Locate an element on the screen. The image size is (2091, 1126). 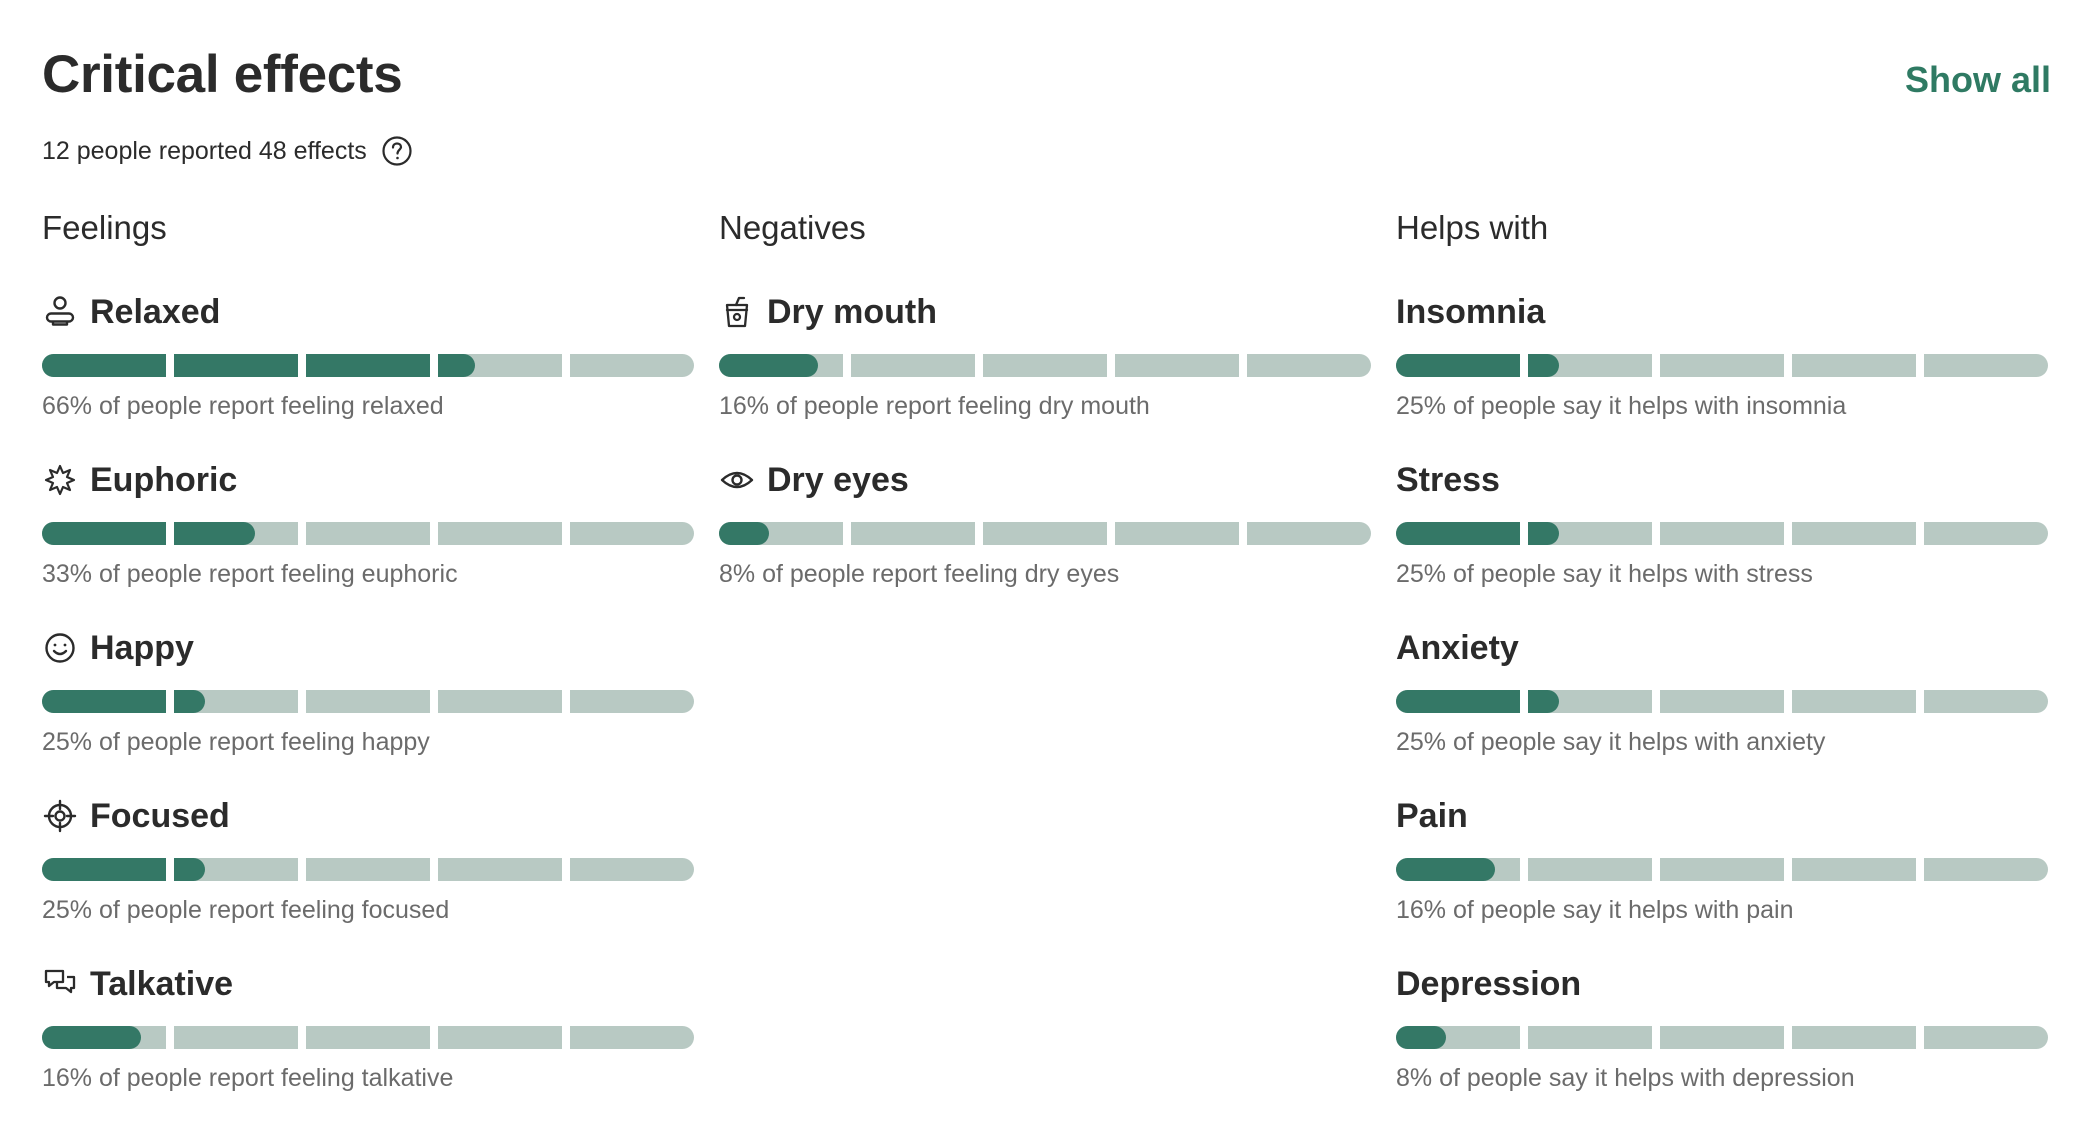
effect-description: 8% of people report feeling dry eyes is located at coordinates (919, 574).